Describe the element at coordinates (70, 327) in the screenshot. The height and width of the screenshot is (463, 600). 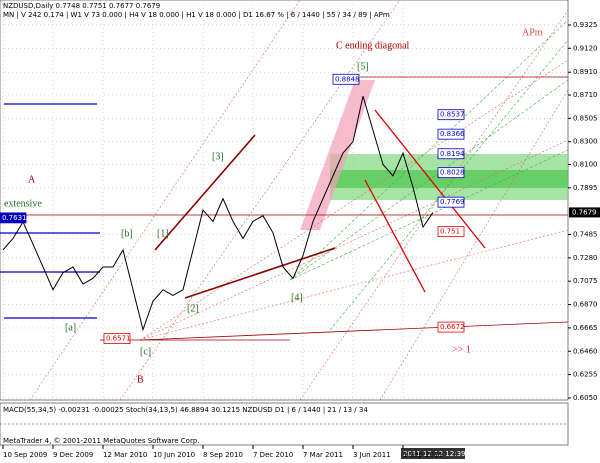
I see `annotation: [a]` at that location.